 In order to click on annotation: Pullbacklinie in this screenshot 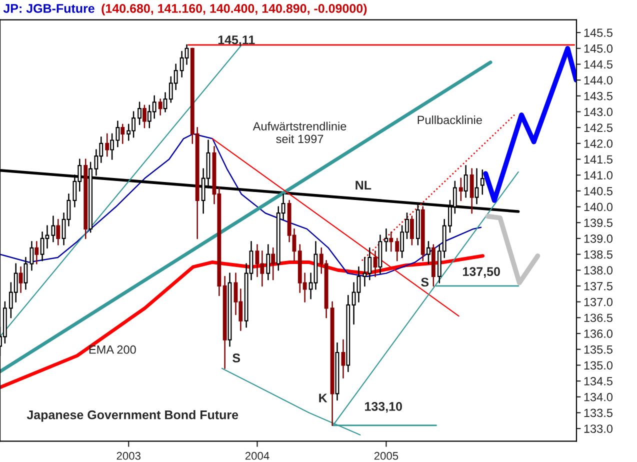, I will do `click(450, 119)`.